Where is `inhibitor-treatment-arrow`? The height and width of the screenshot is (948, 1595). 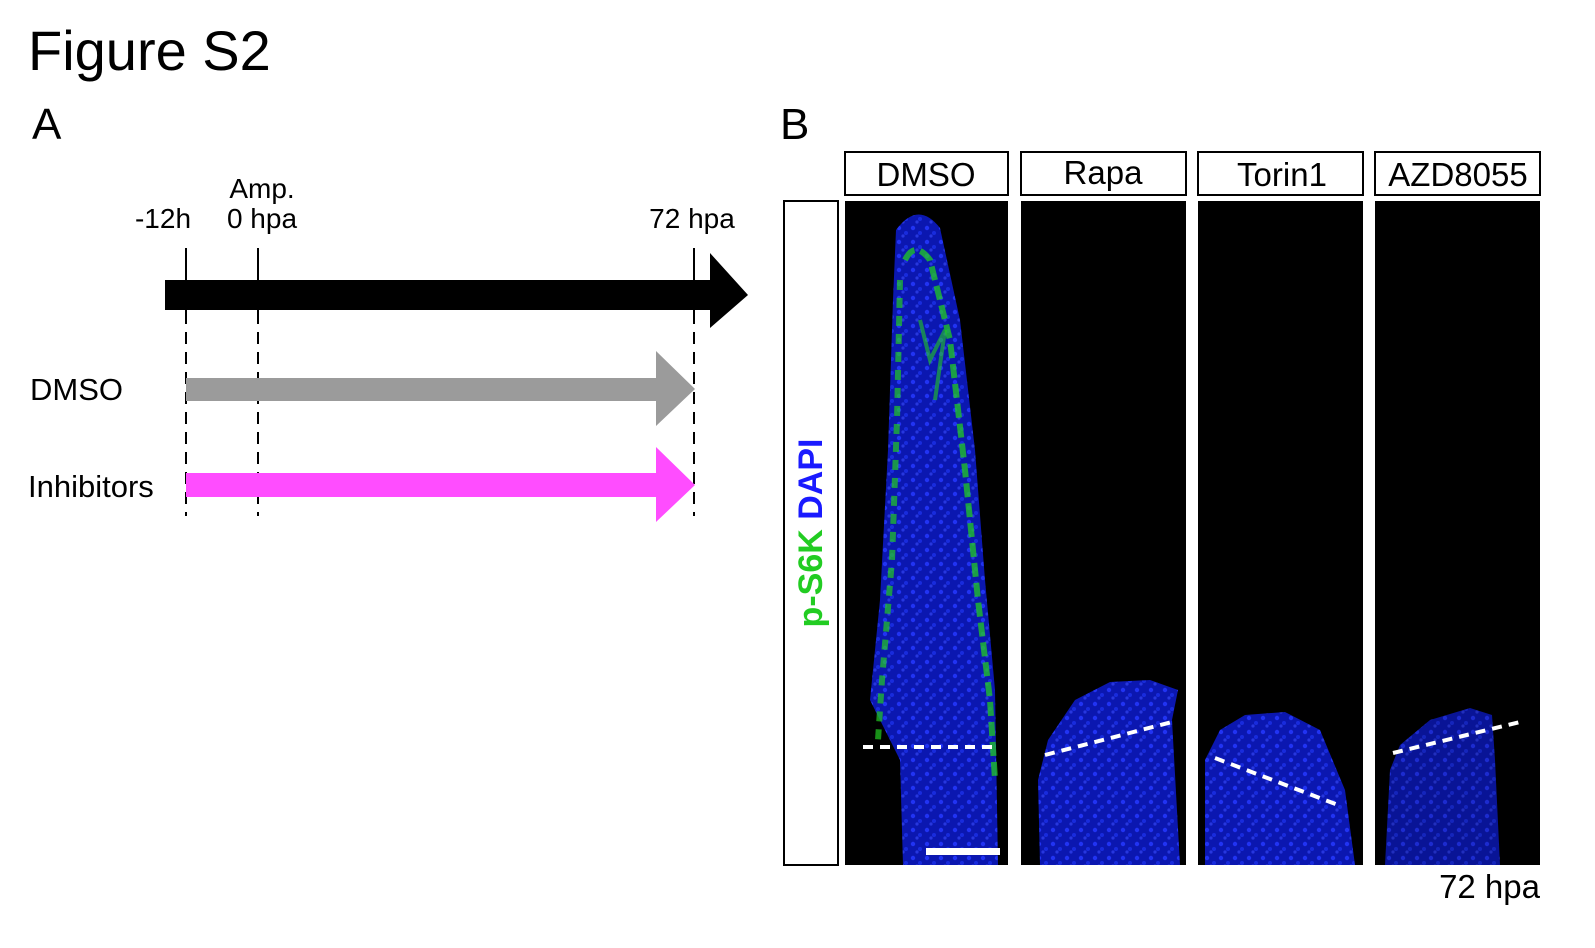 inhibitor-treatment-arrow is located at coordinates (440, 484).